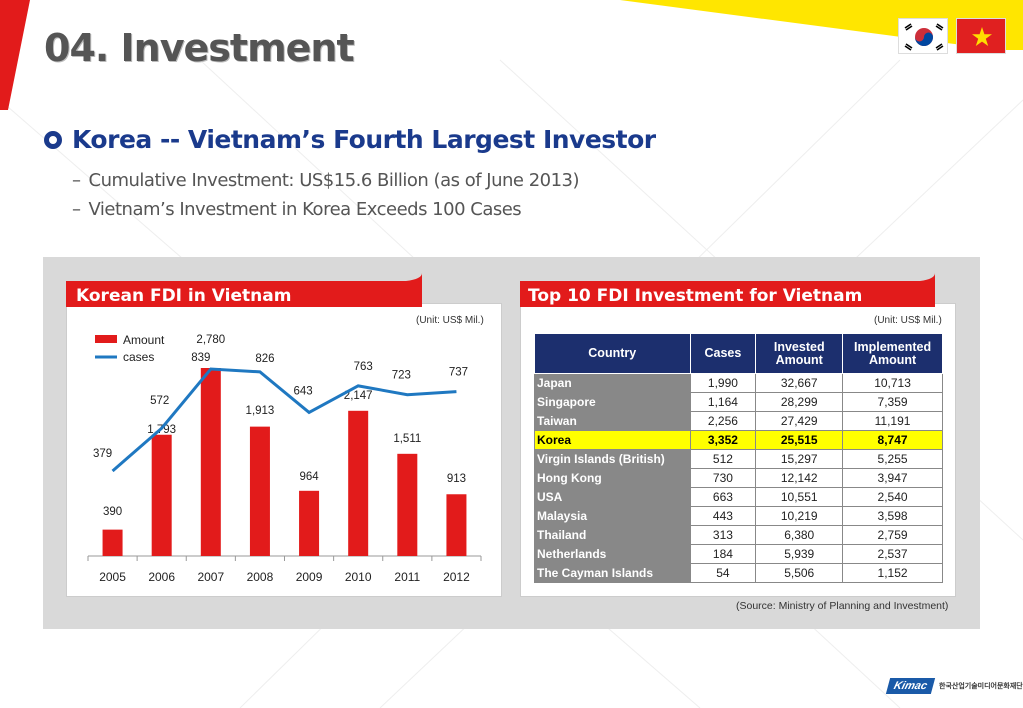 This screenshot has height=708, width=1023. What do you see at coordinates (199, 48) in the screenshot?
I see `page-title: 04. Investment` at bounding box center [199, 48].